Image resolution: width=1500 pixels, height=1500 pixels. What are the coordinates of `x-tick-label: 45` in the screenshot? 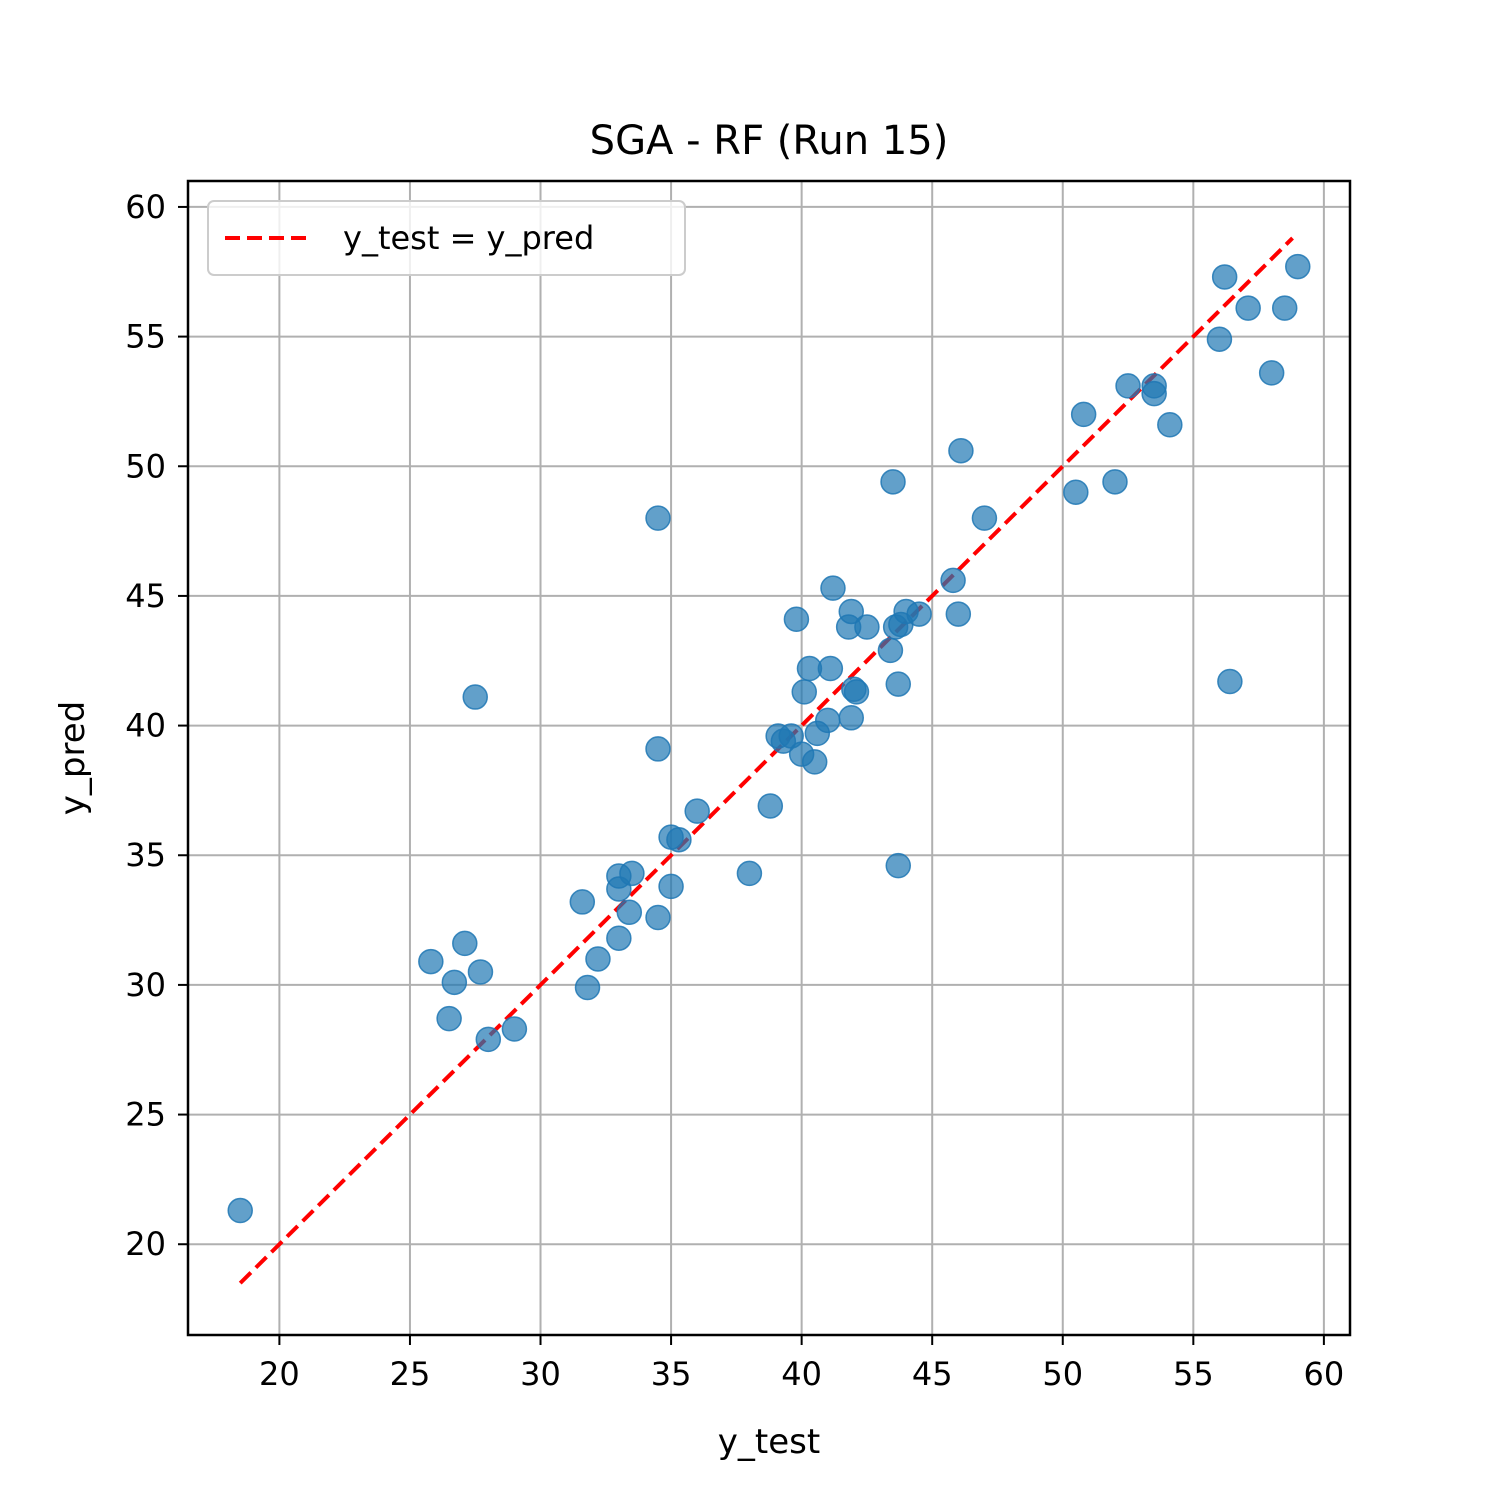 It's located at (932, 1374).